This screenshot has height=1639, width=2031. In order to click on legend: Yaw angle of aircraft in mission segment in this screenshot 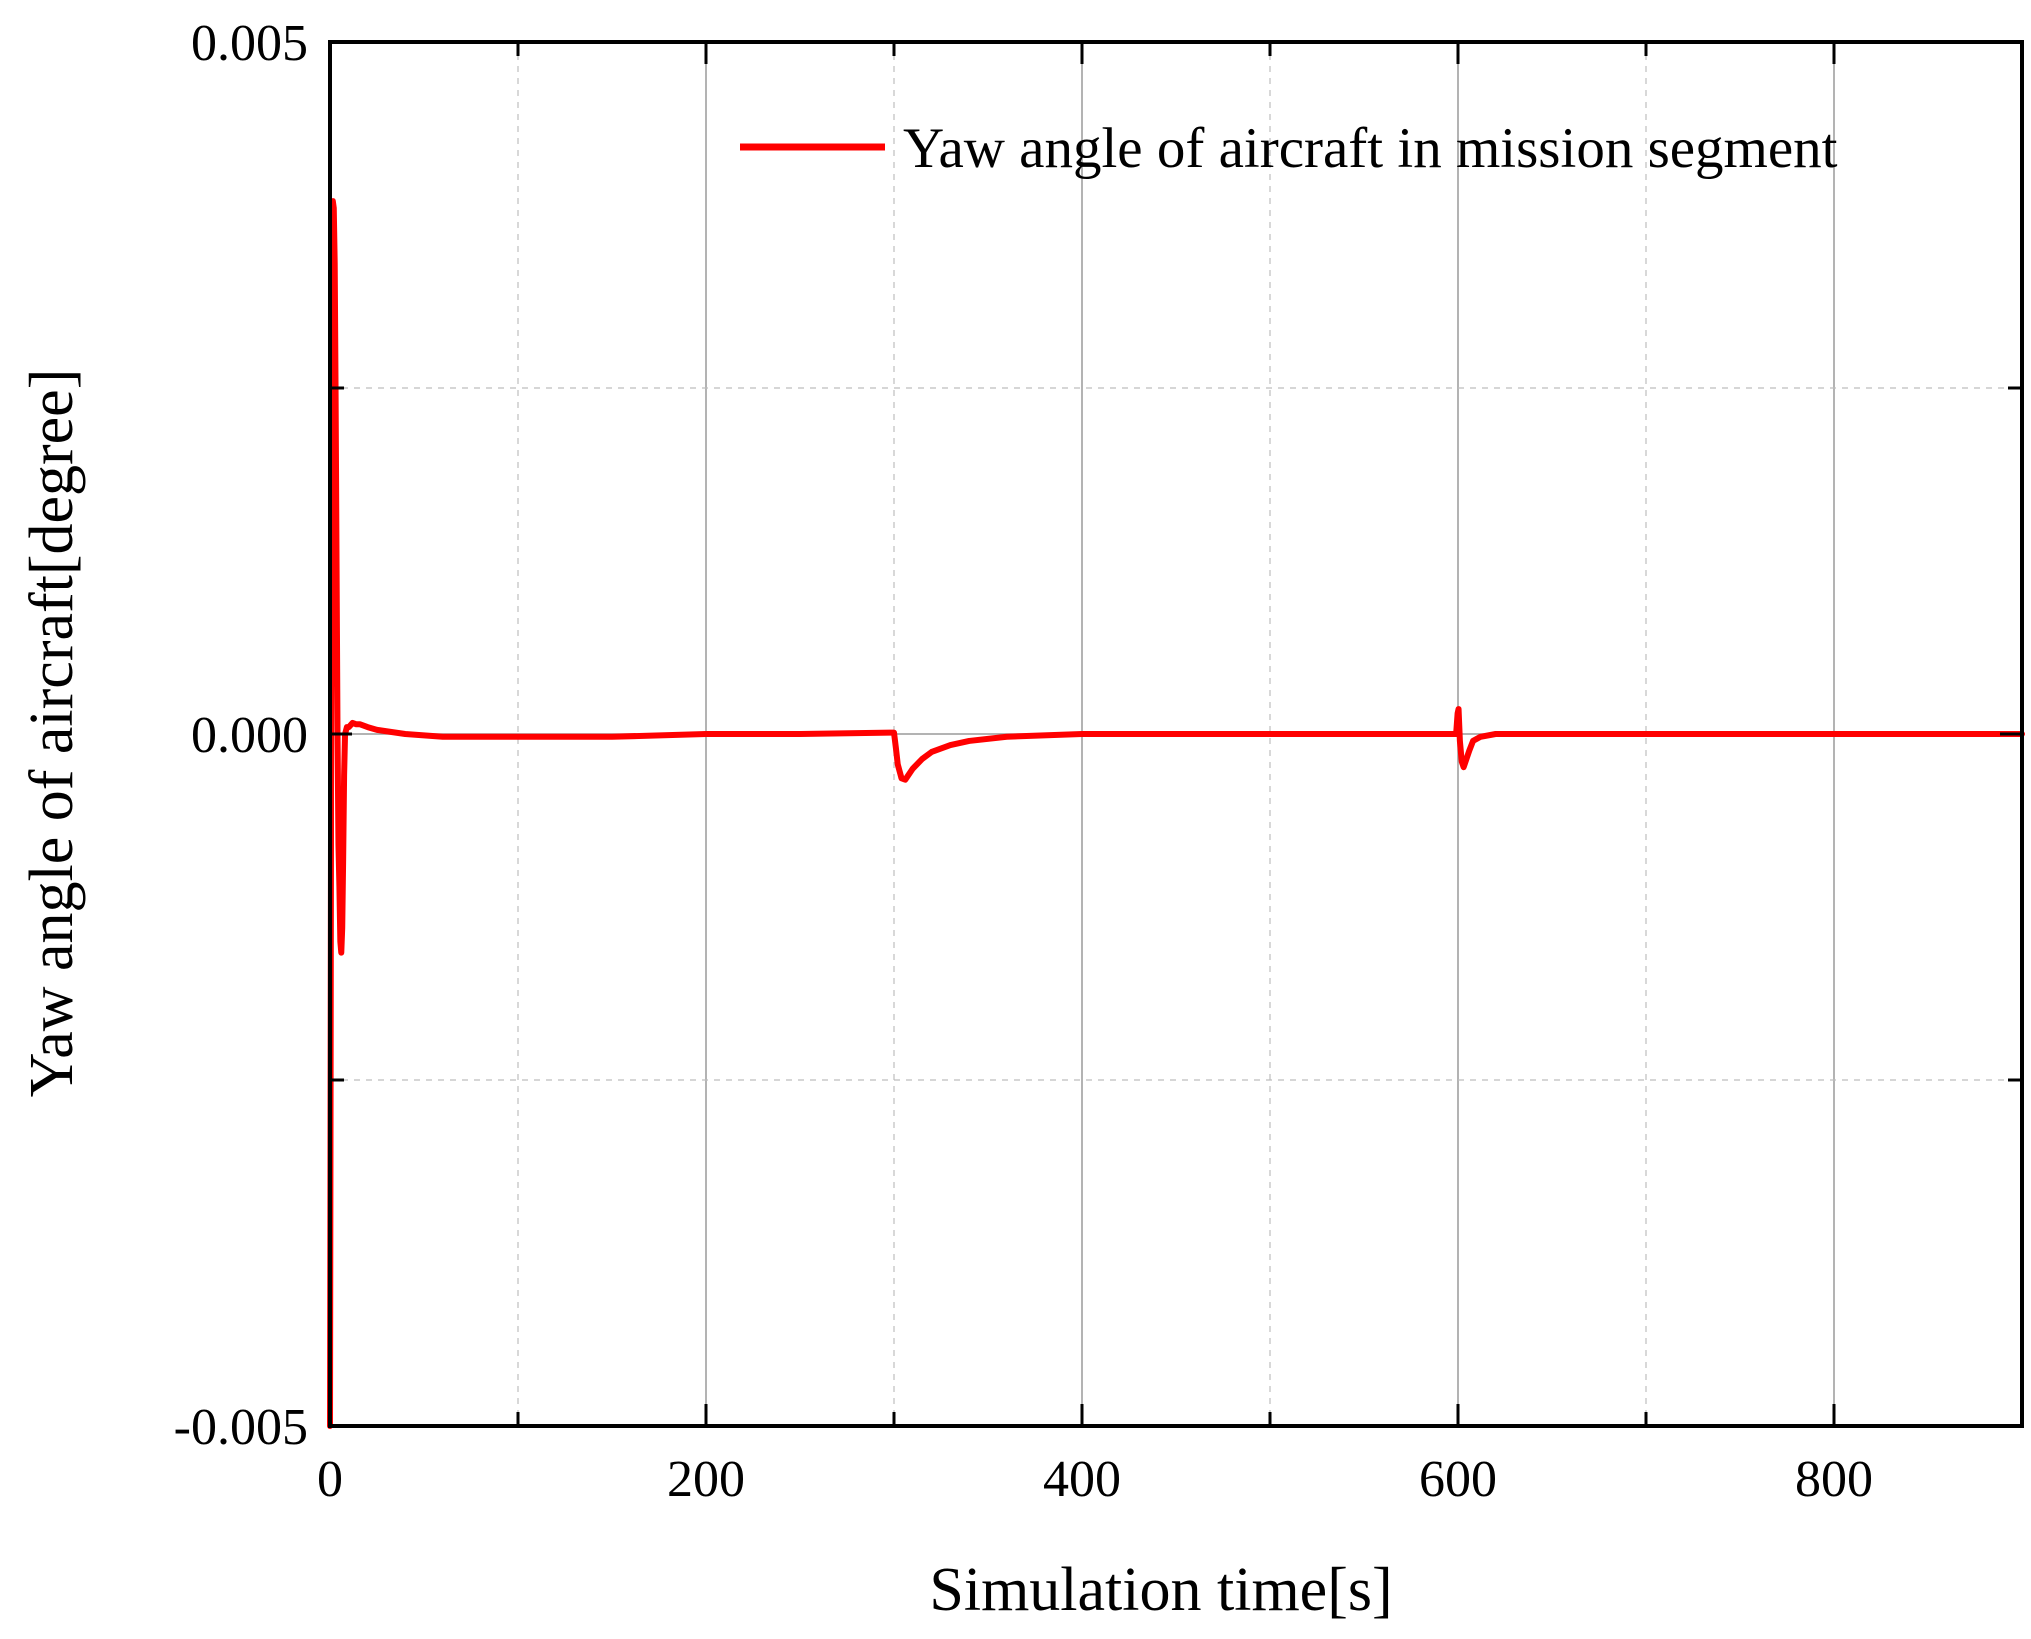, I will do `click(1289, 148)`.